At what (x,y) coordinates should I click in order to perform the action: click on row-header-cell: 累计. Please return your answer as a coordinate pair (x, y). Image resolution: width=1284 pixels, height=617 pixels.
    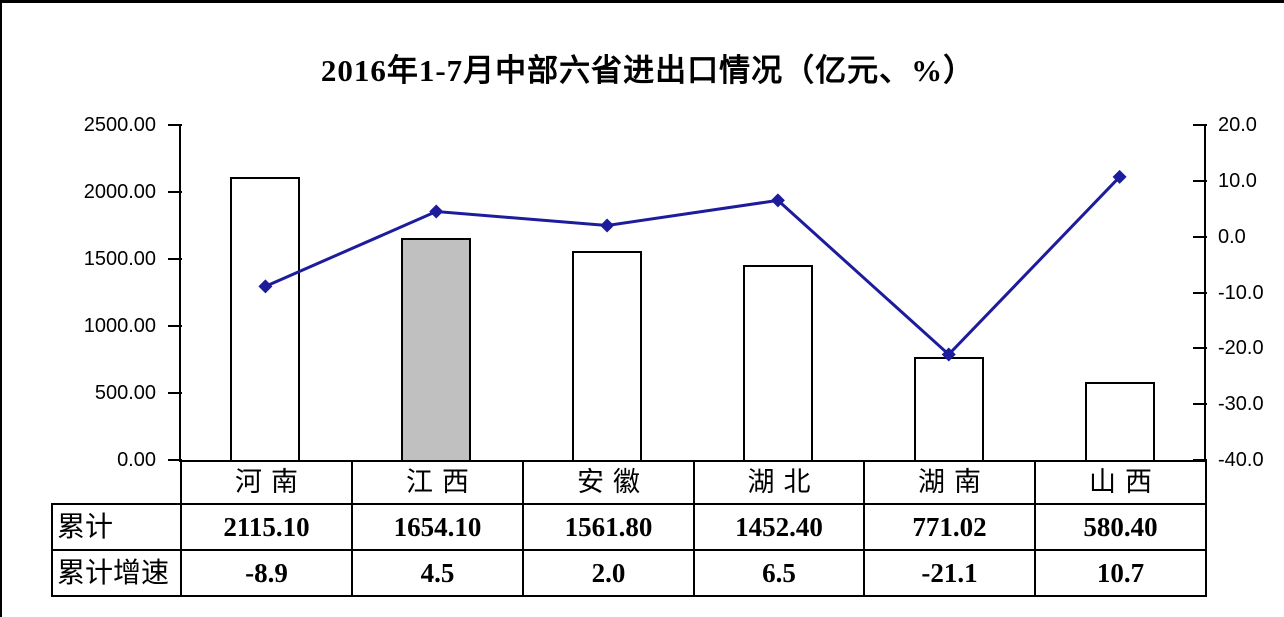
    Looking at the image, I should click on (116, 527).